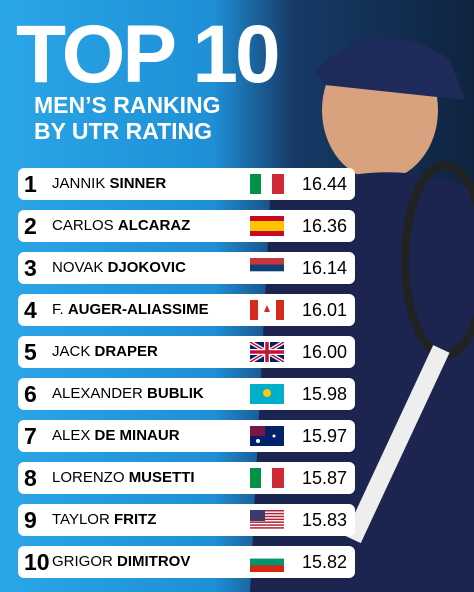  Describe the element at coordinates (81, 519) in the screenshot. I see `first-name: TAYLOR` at that location.